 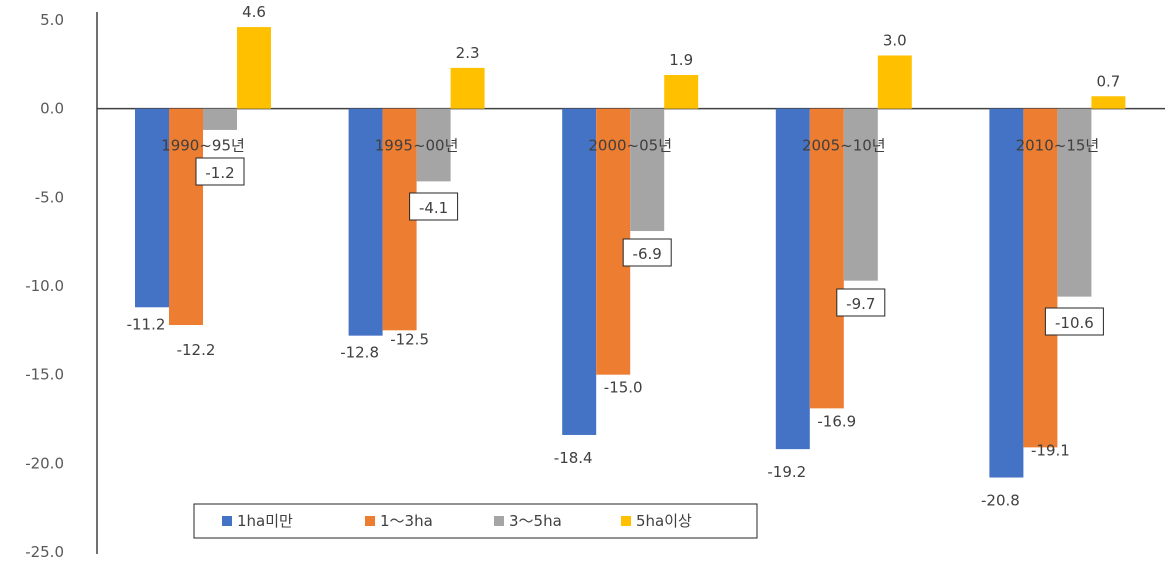 I want to click on data-label: -10.6, so click(x=1074, y=323).